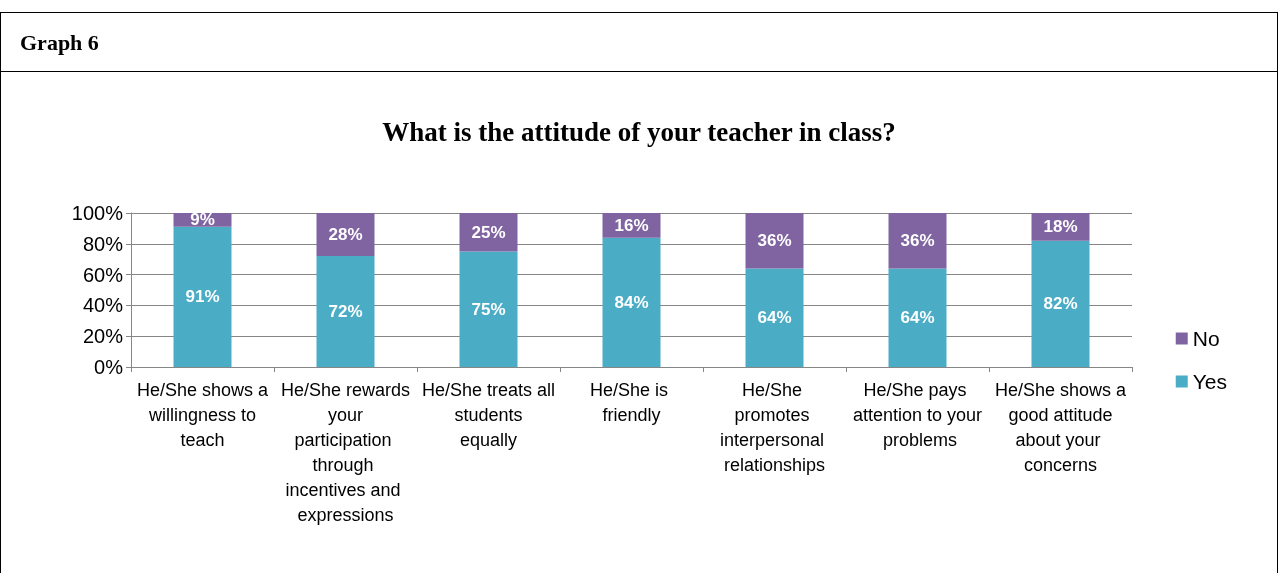 The height and width of the screenshot is (573, 1280). Describe the element at coordinates (774, 427) in the screenshot. I see `x-tick-label: He/She promotes interpersonal relationships` at that location.